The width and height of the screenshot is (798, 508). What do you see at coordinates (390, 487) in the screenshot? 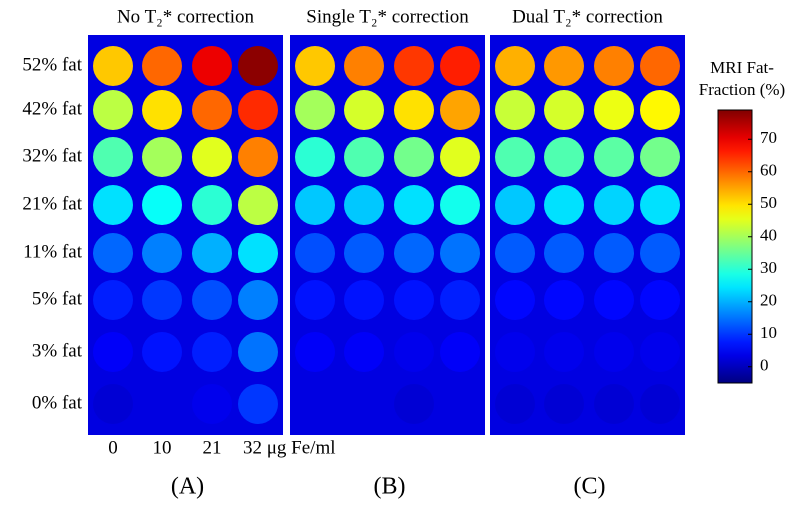
I see `panel-label: (B)` at bounding box center [390, 487].